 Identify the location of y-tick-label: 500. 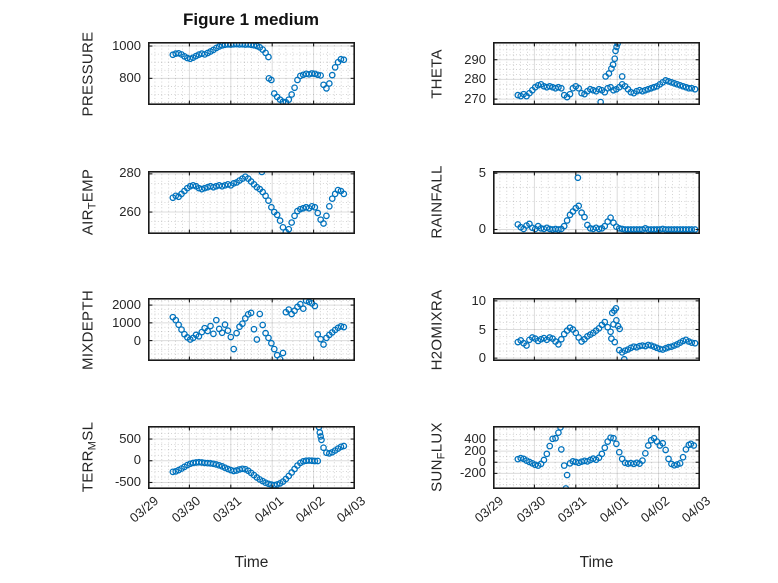
(130, 438).